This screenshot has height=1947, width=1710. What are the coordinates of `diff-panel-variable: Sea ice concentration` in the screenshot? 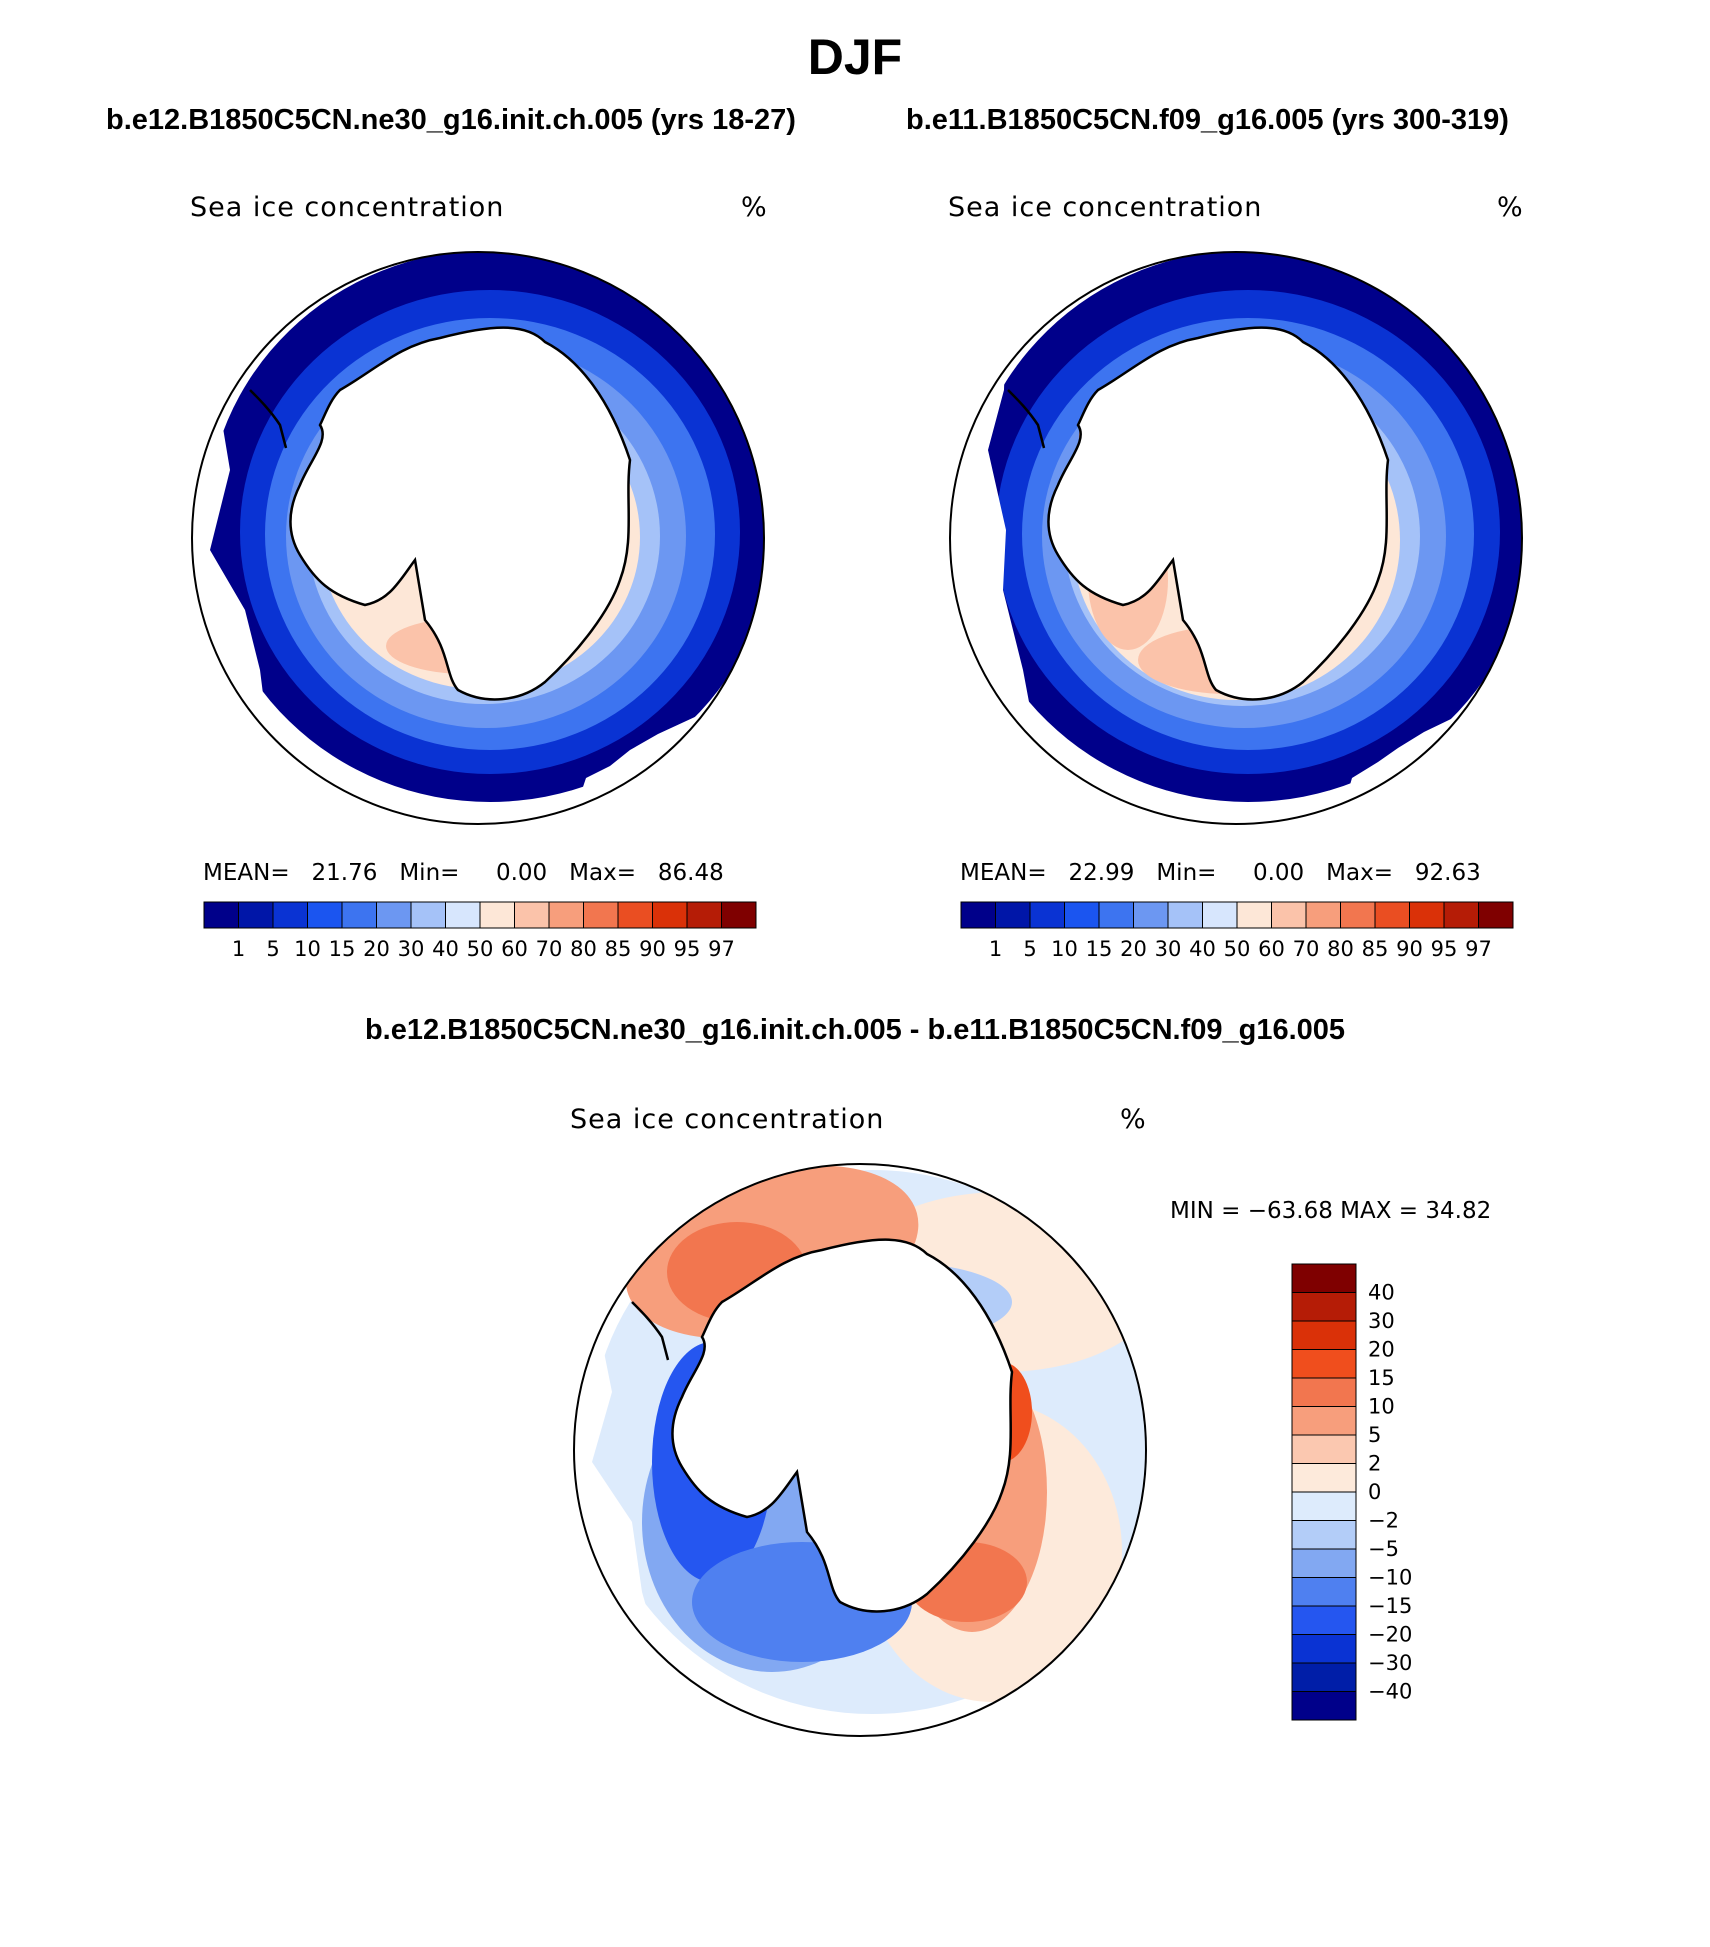 It's located at (727, 1119).